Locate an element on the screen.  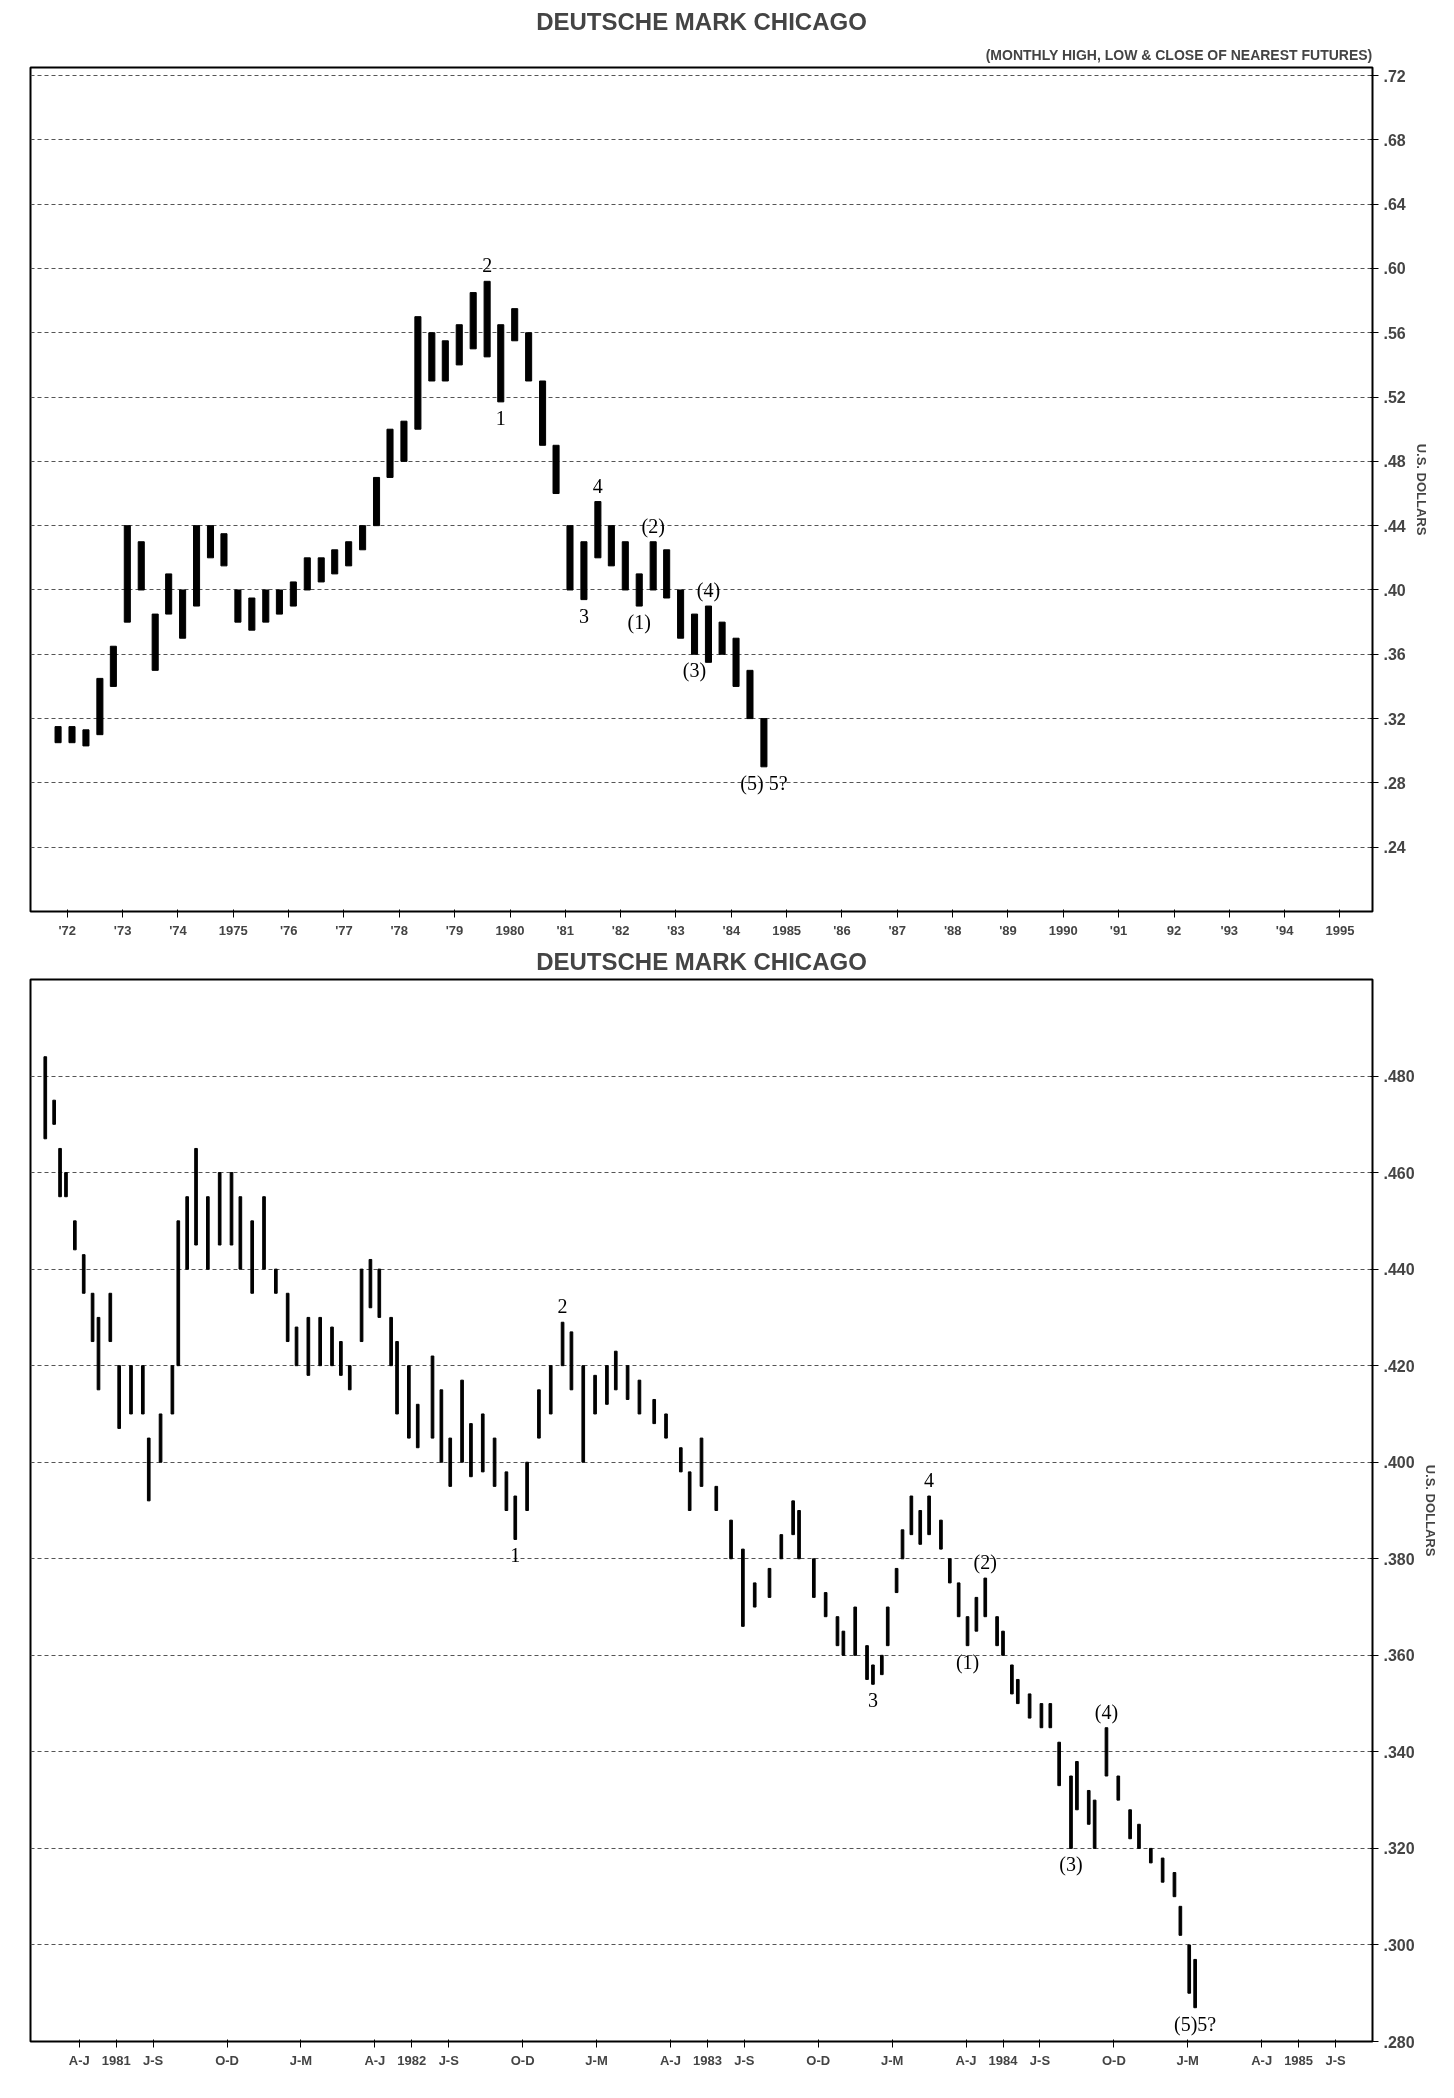
y-tick-label: .48 is located at coordinates (1394, 462).